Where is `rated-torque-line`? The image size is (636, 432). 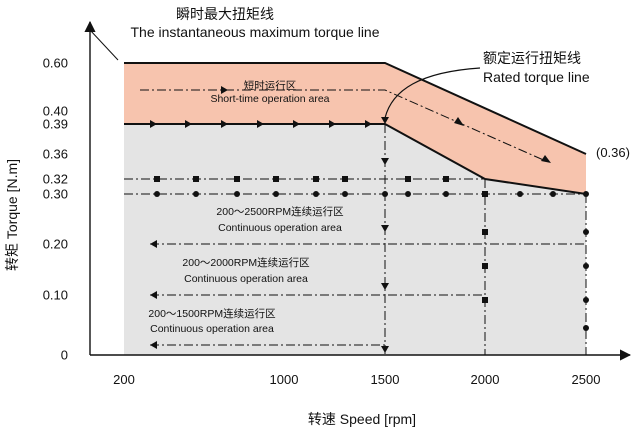
rated-torque-line is located at coordinates (355, 159).